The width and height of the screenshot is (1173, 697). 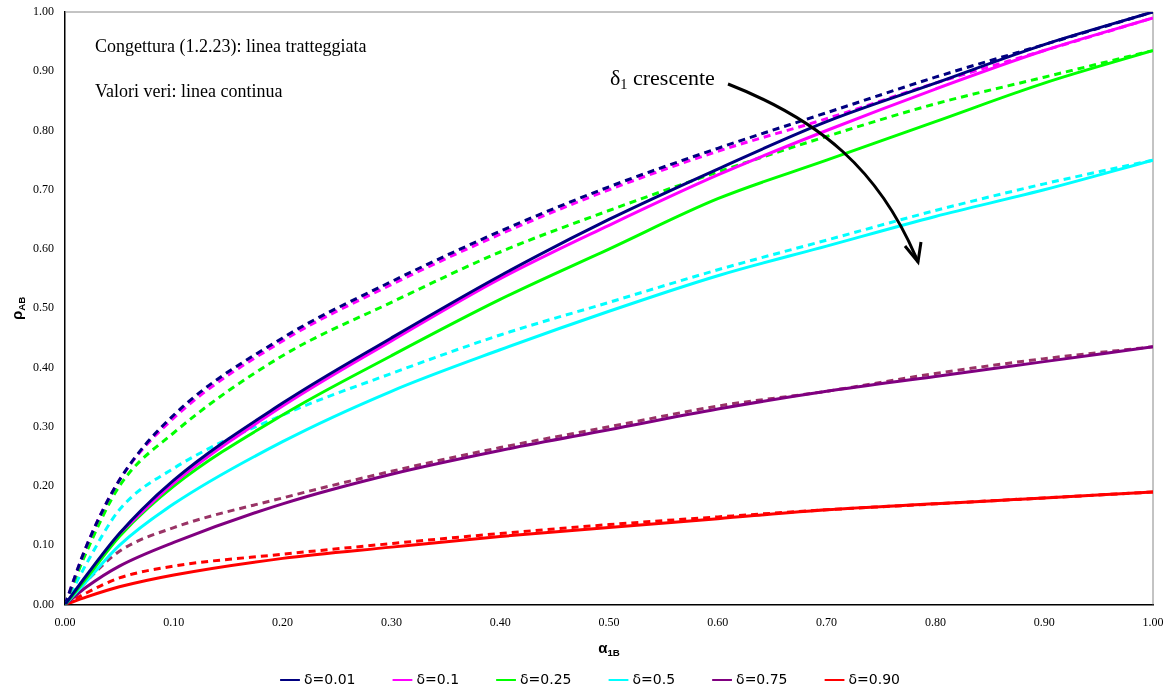 What do you see at coordinates (283, 621) in the screenshot?
I see `x-tick-label: 0.20` at bounding box center [283, 621].